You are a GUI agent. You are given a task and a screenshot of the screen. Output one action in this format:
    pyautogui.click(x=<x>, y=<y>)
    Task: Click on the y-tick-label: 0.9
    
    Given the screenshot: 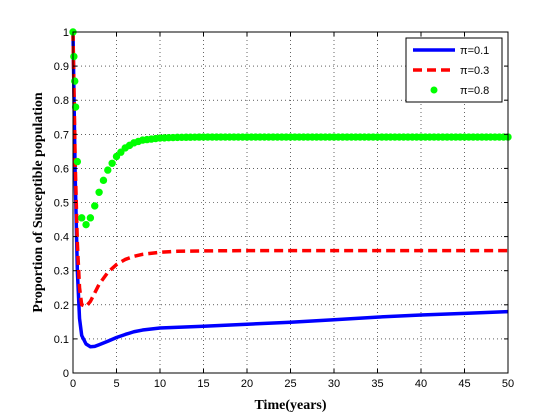 What is the action you would take?
    pyautogui.click(x=61, y=67)
    